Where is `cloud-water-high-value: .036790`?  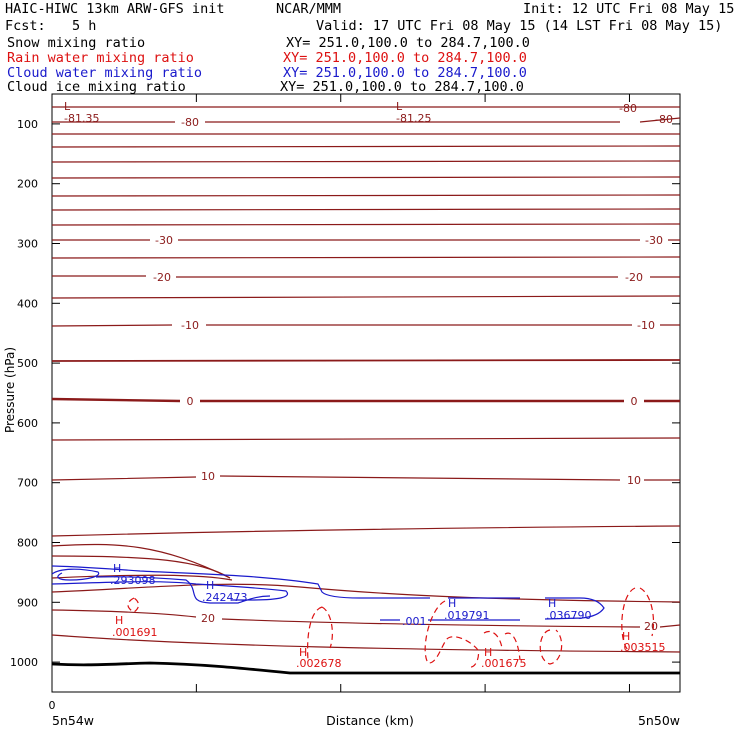
cloud-water-high-value: .036790 is located at coordinates (569, 615).